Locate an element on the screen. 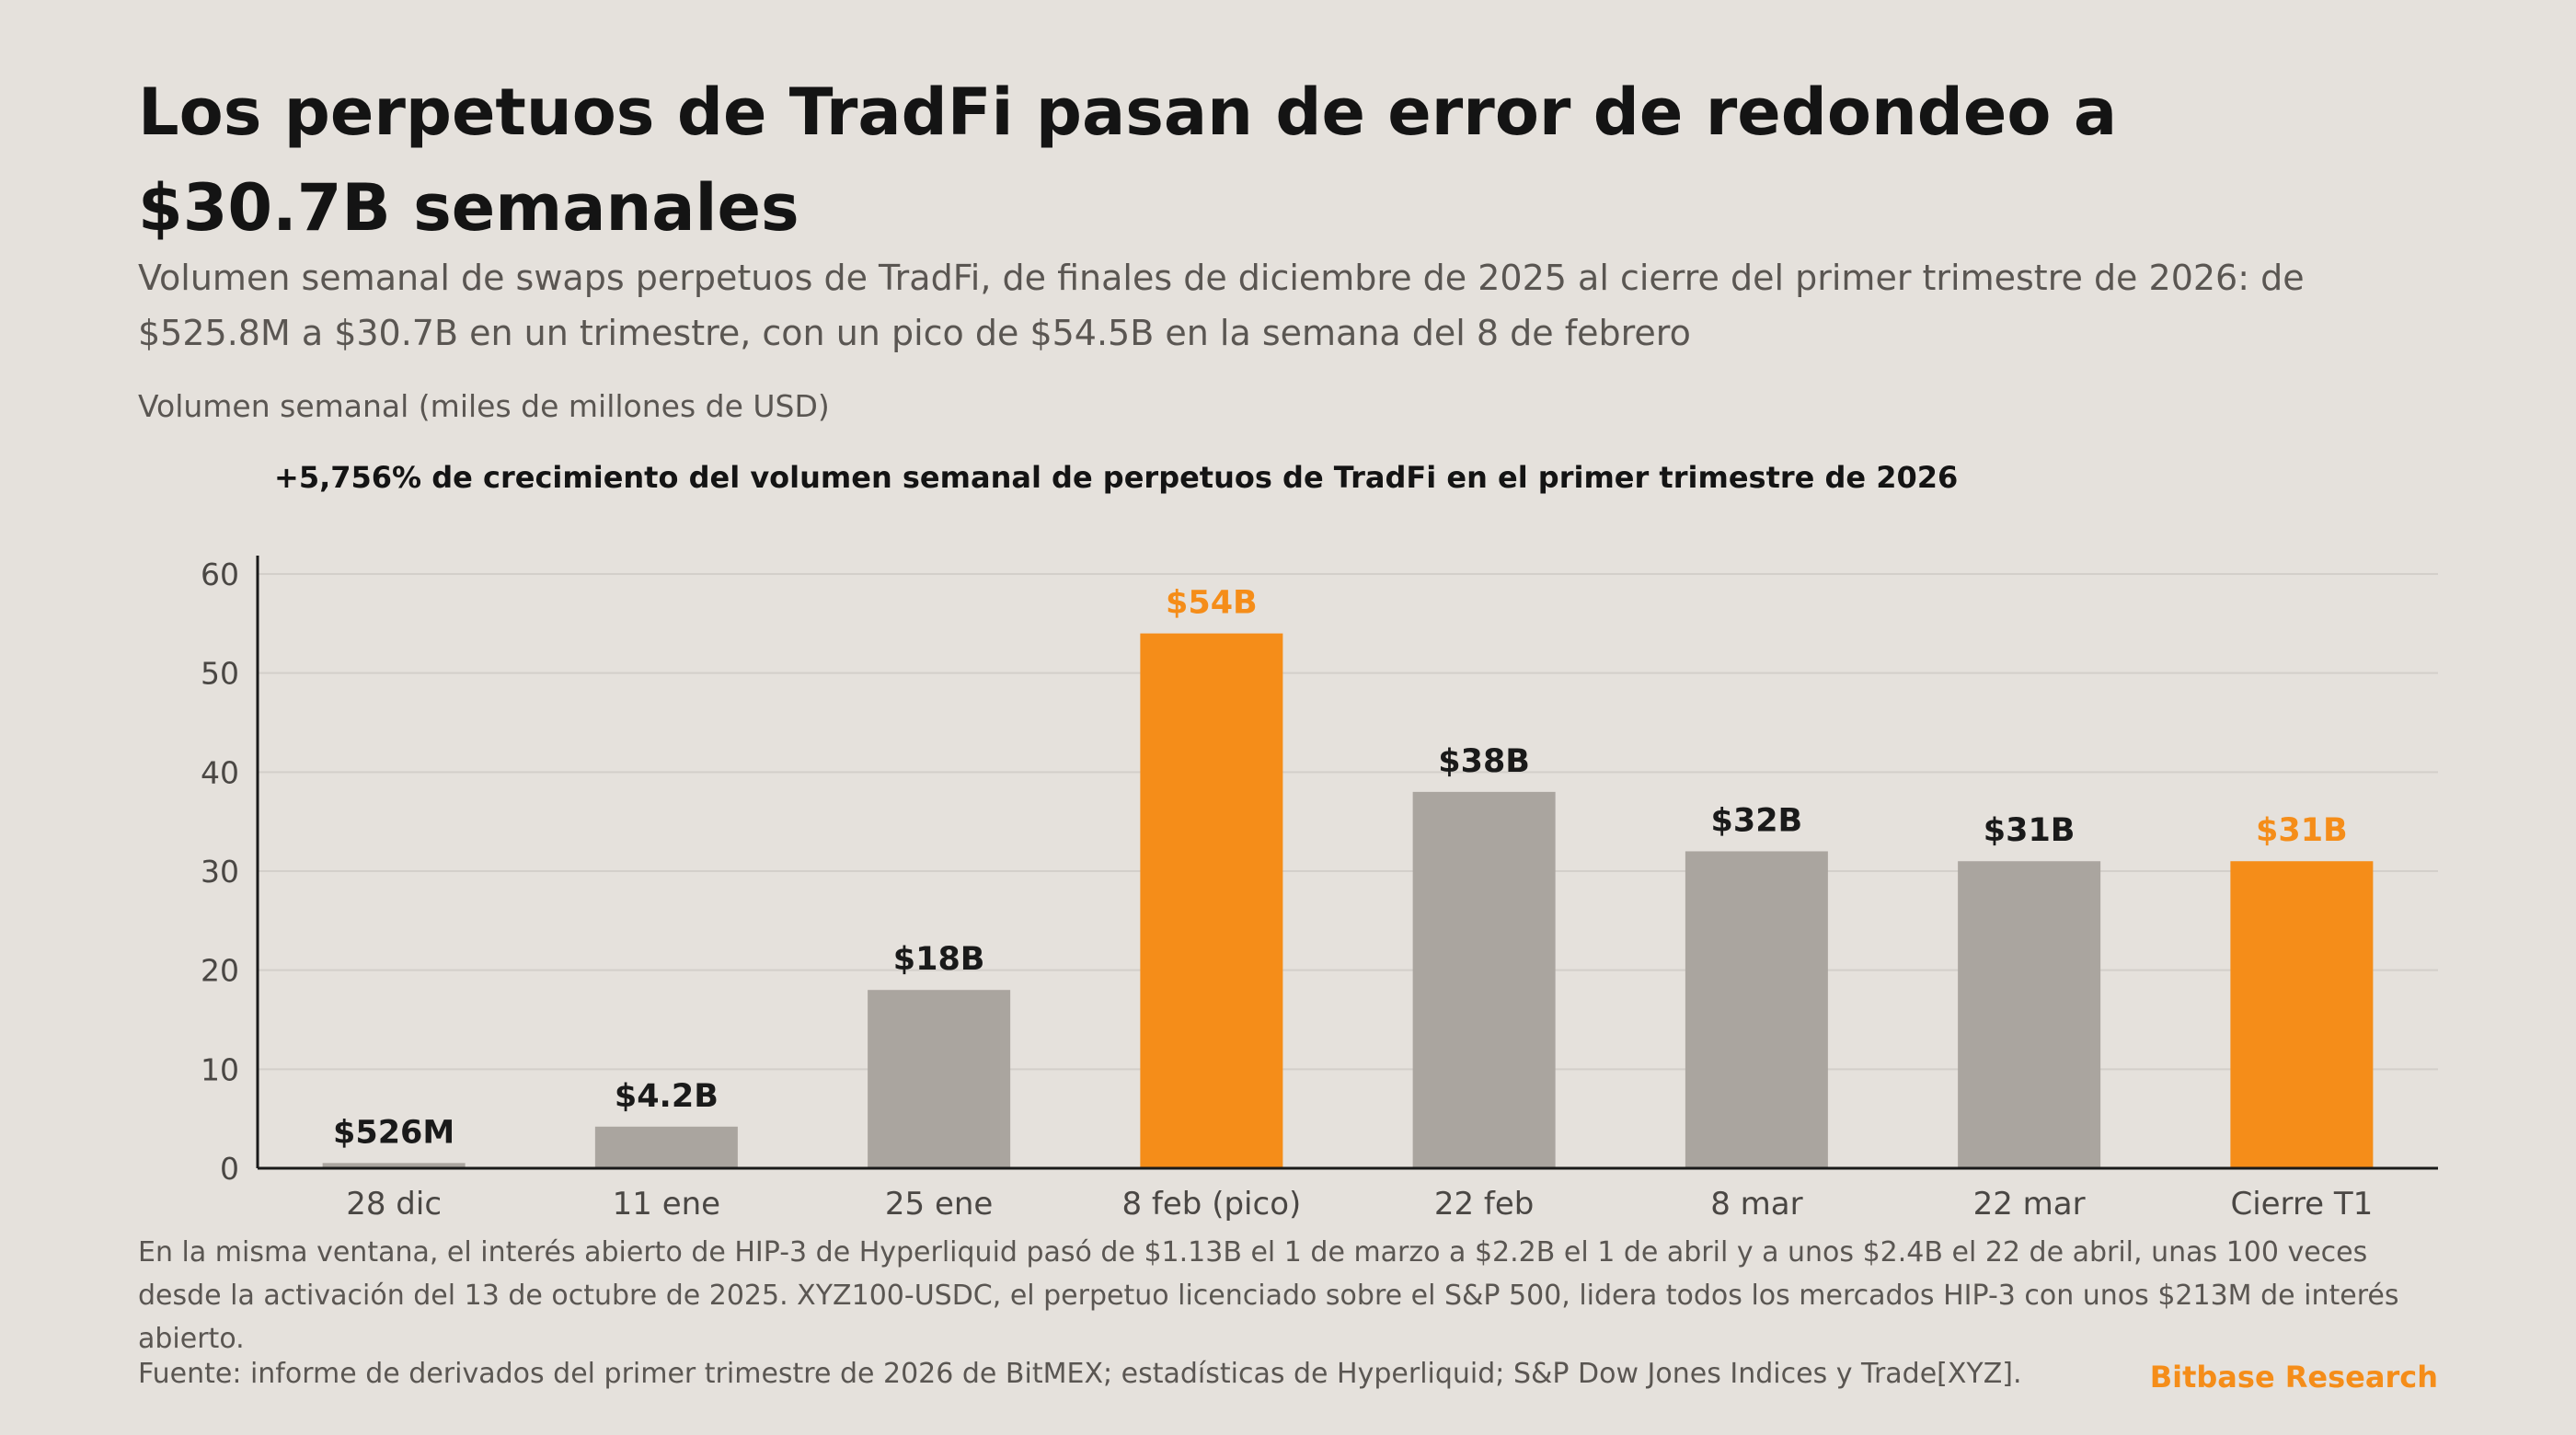 Image resolution: width=2576 pixels, height=1435 pixels. brand-logo-text: Bitbase Research is located at coordinates (2293, 1377).